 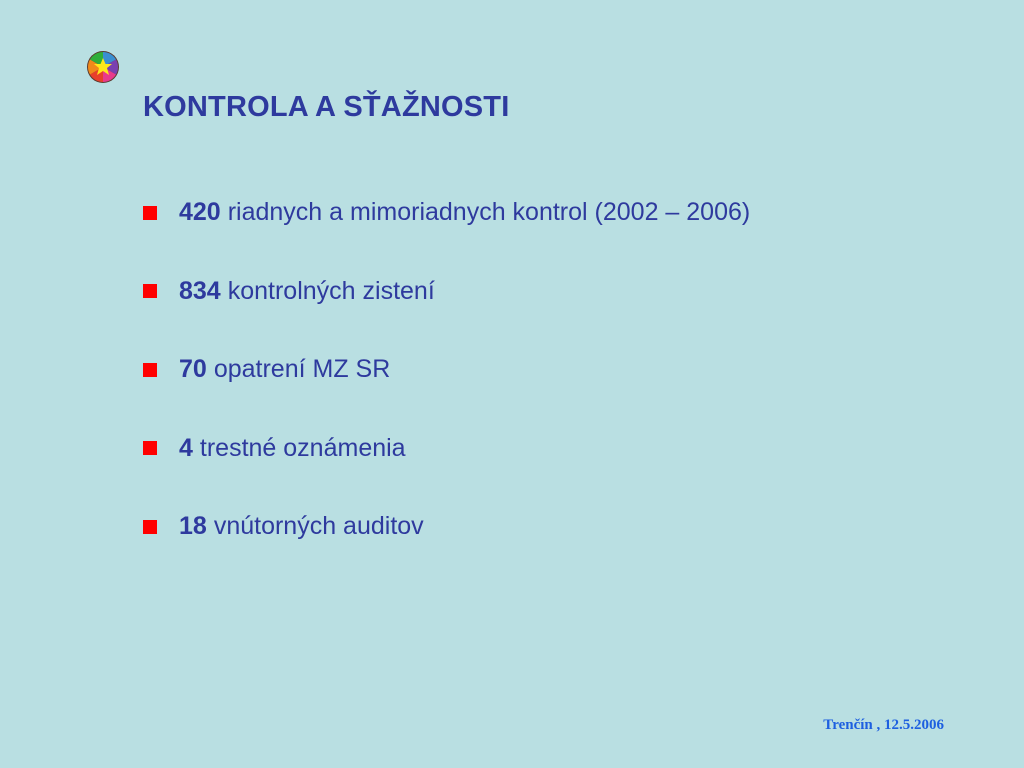 I want to click on bullet-number: 70, so click(x=193, y=369).